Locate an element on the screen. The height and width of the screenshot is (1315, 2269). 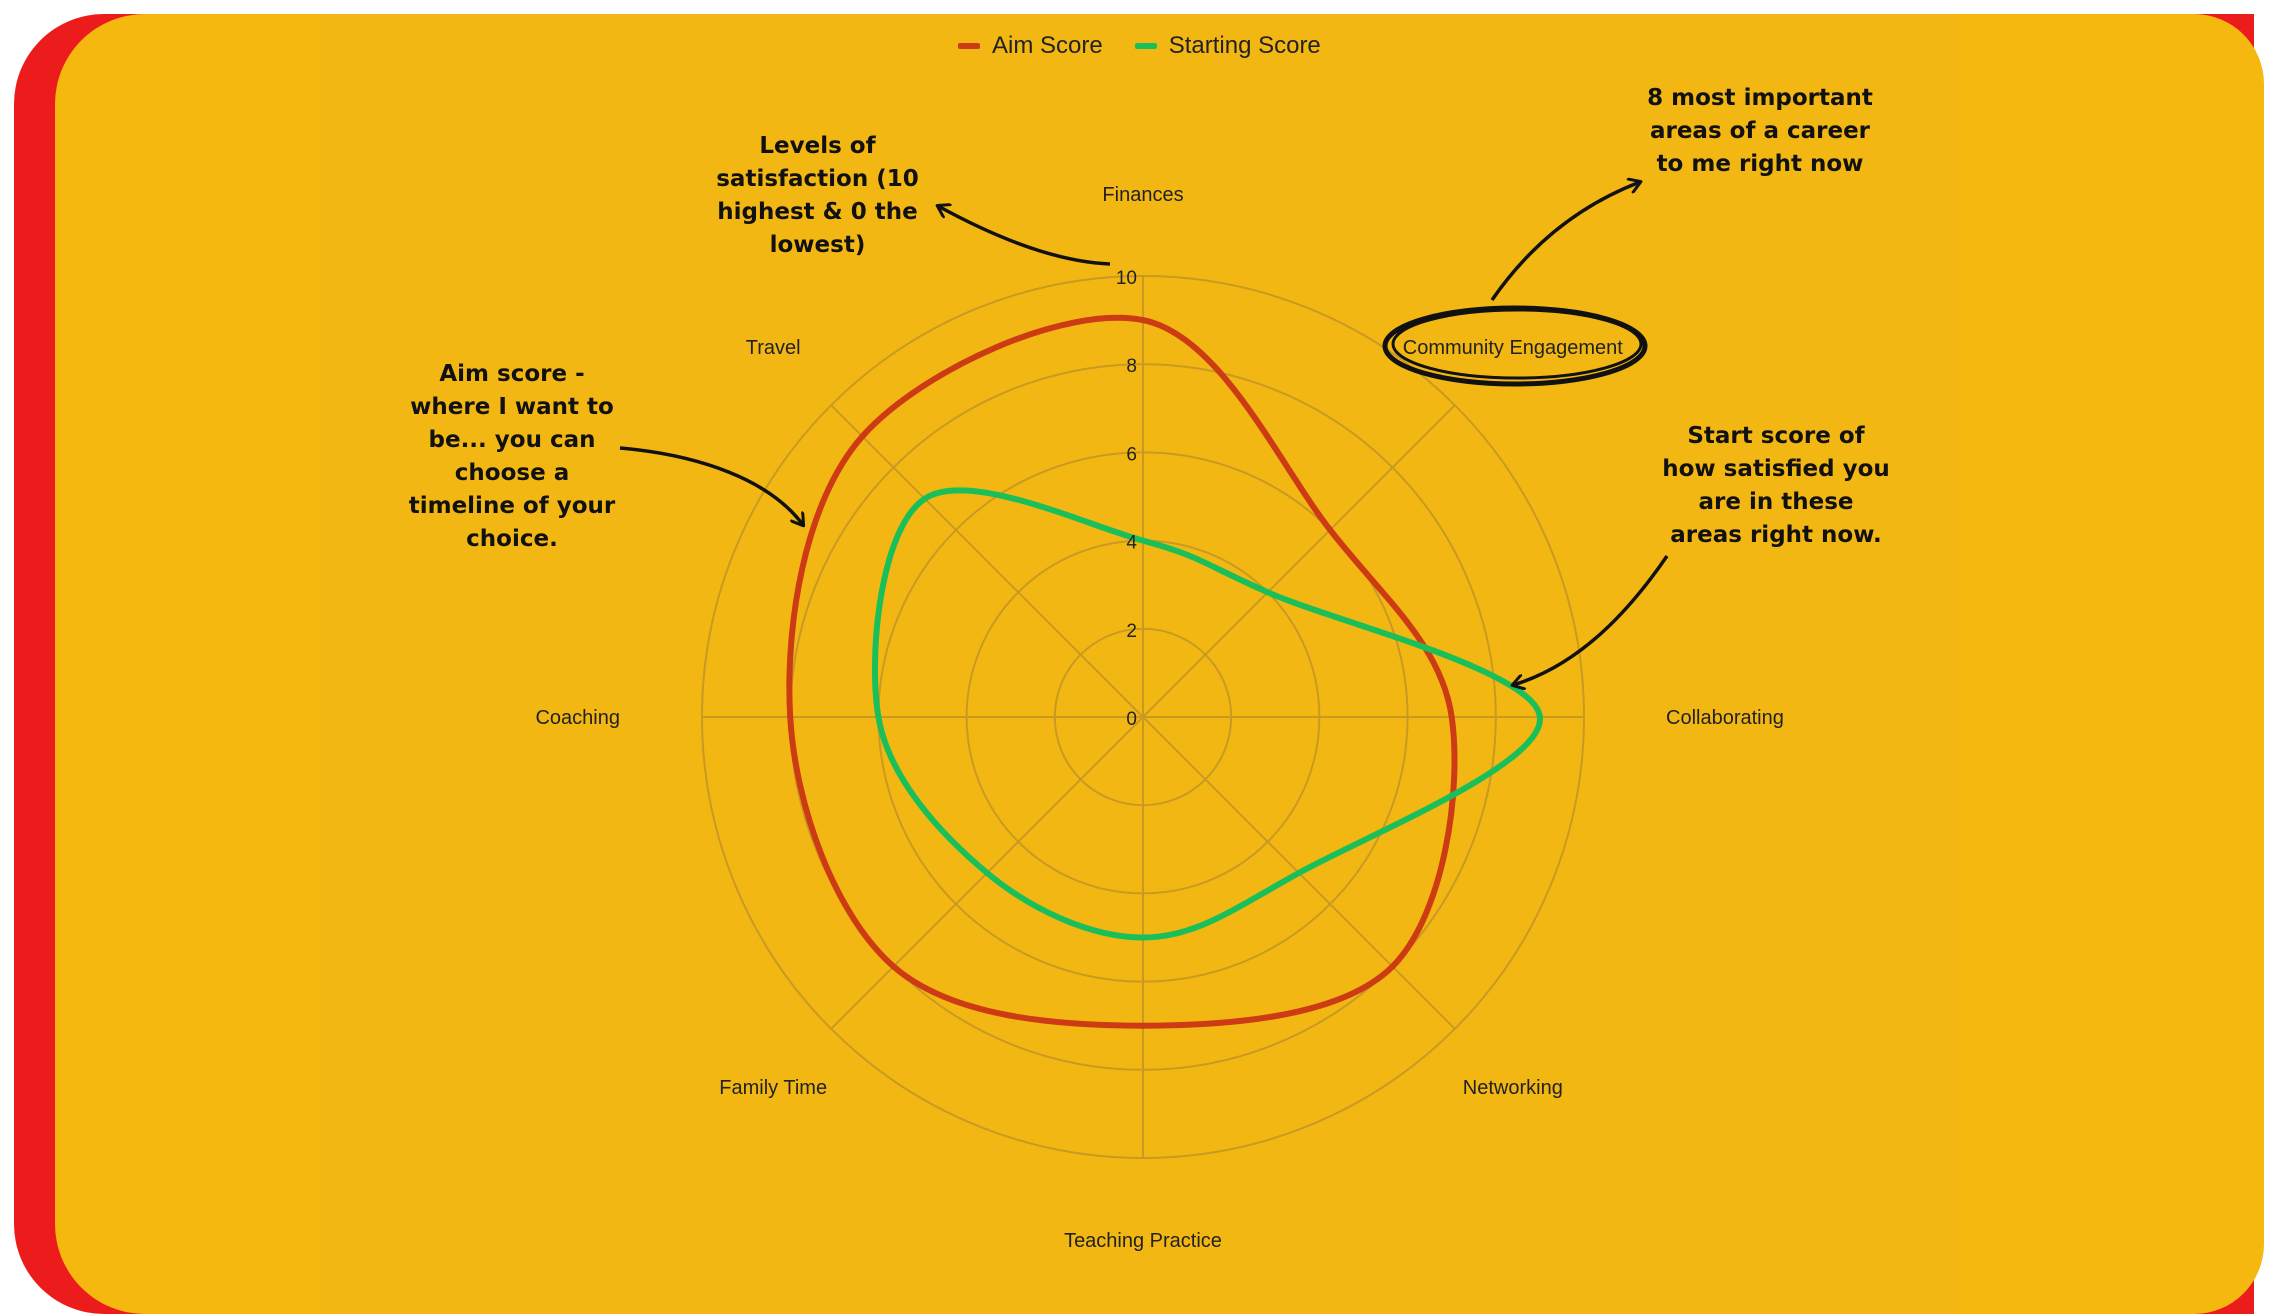
highlight-ellipse is located at coordinates (1515, 346).